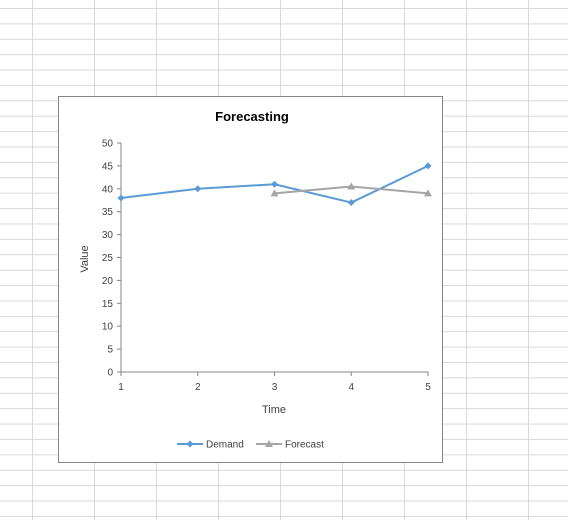 The image size is (568, 520). I want to click on y-tick-label: 50, so click(108, 144).